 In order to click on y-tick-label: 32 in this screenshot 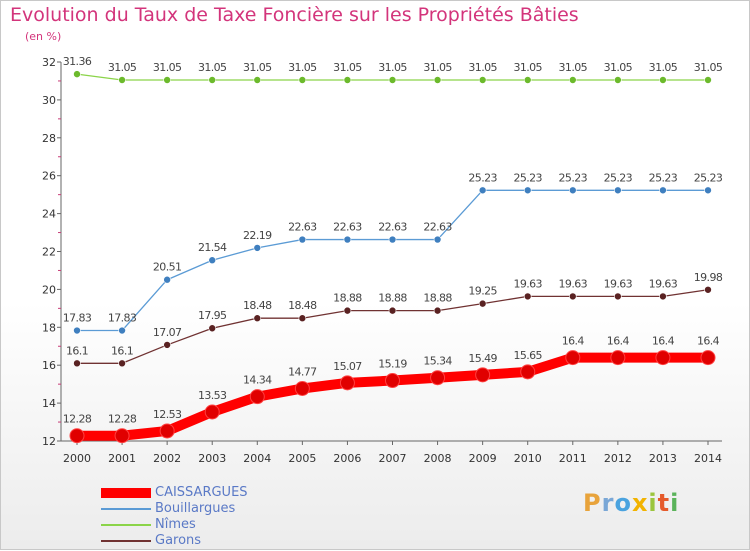, I will do `click(49, 62)`.